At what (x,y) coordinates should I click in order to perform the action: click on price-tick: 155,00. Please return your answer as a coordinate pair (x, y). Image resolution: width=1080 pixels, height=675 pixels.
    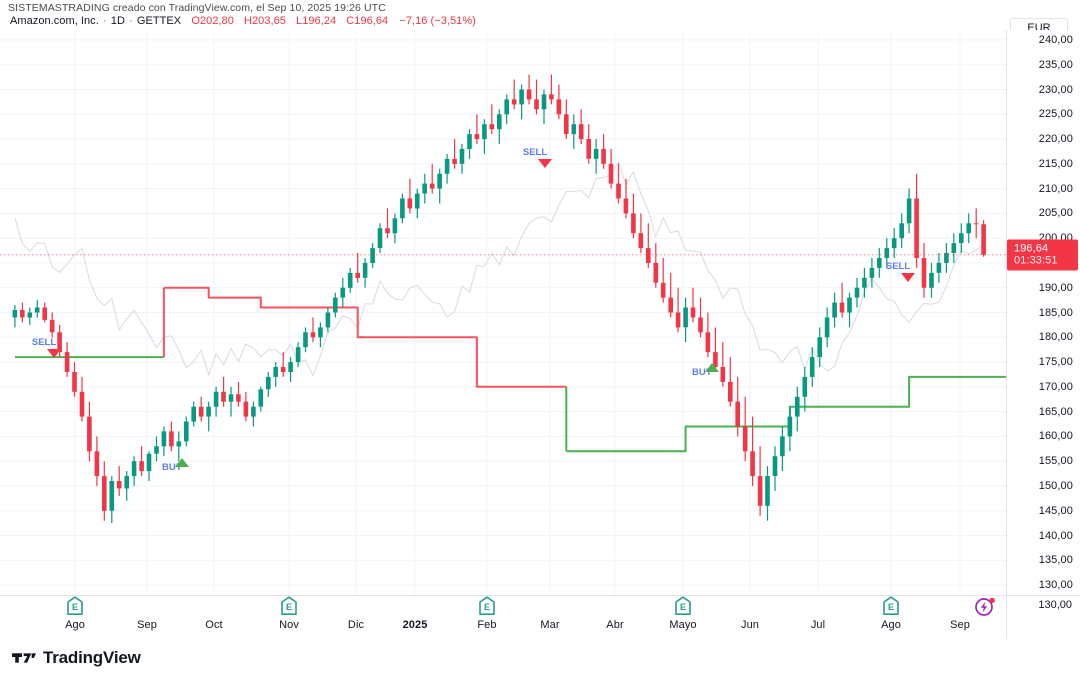
    Looking at the image, I should click on (1055, 461).